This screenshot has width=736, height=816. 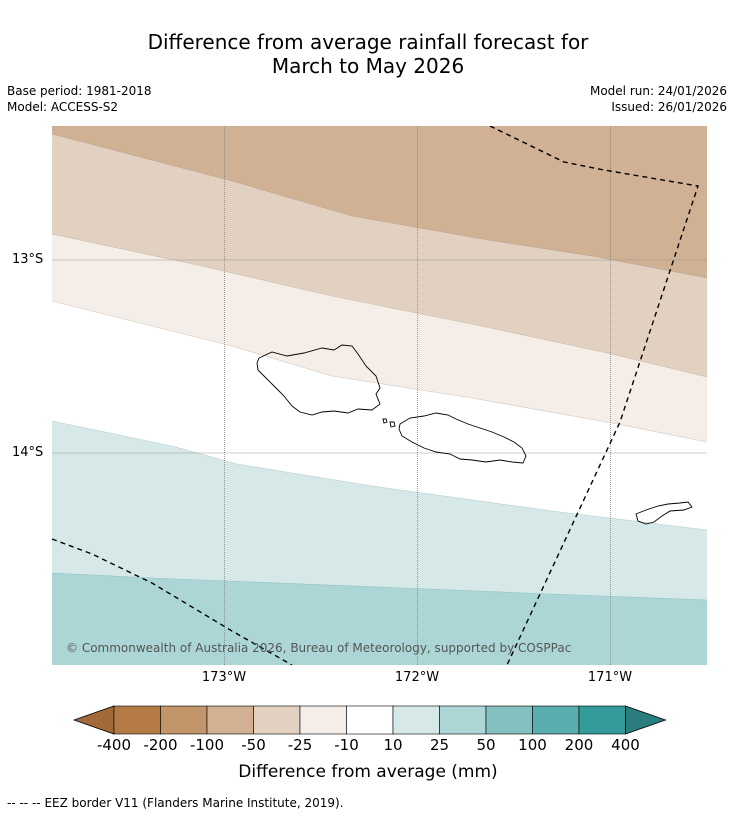 What do you see at coordinates (646, 720) in the screenshot?
I see `colorbar-extend-high` at bounding box center [646, 720].